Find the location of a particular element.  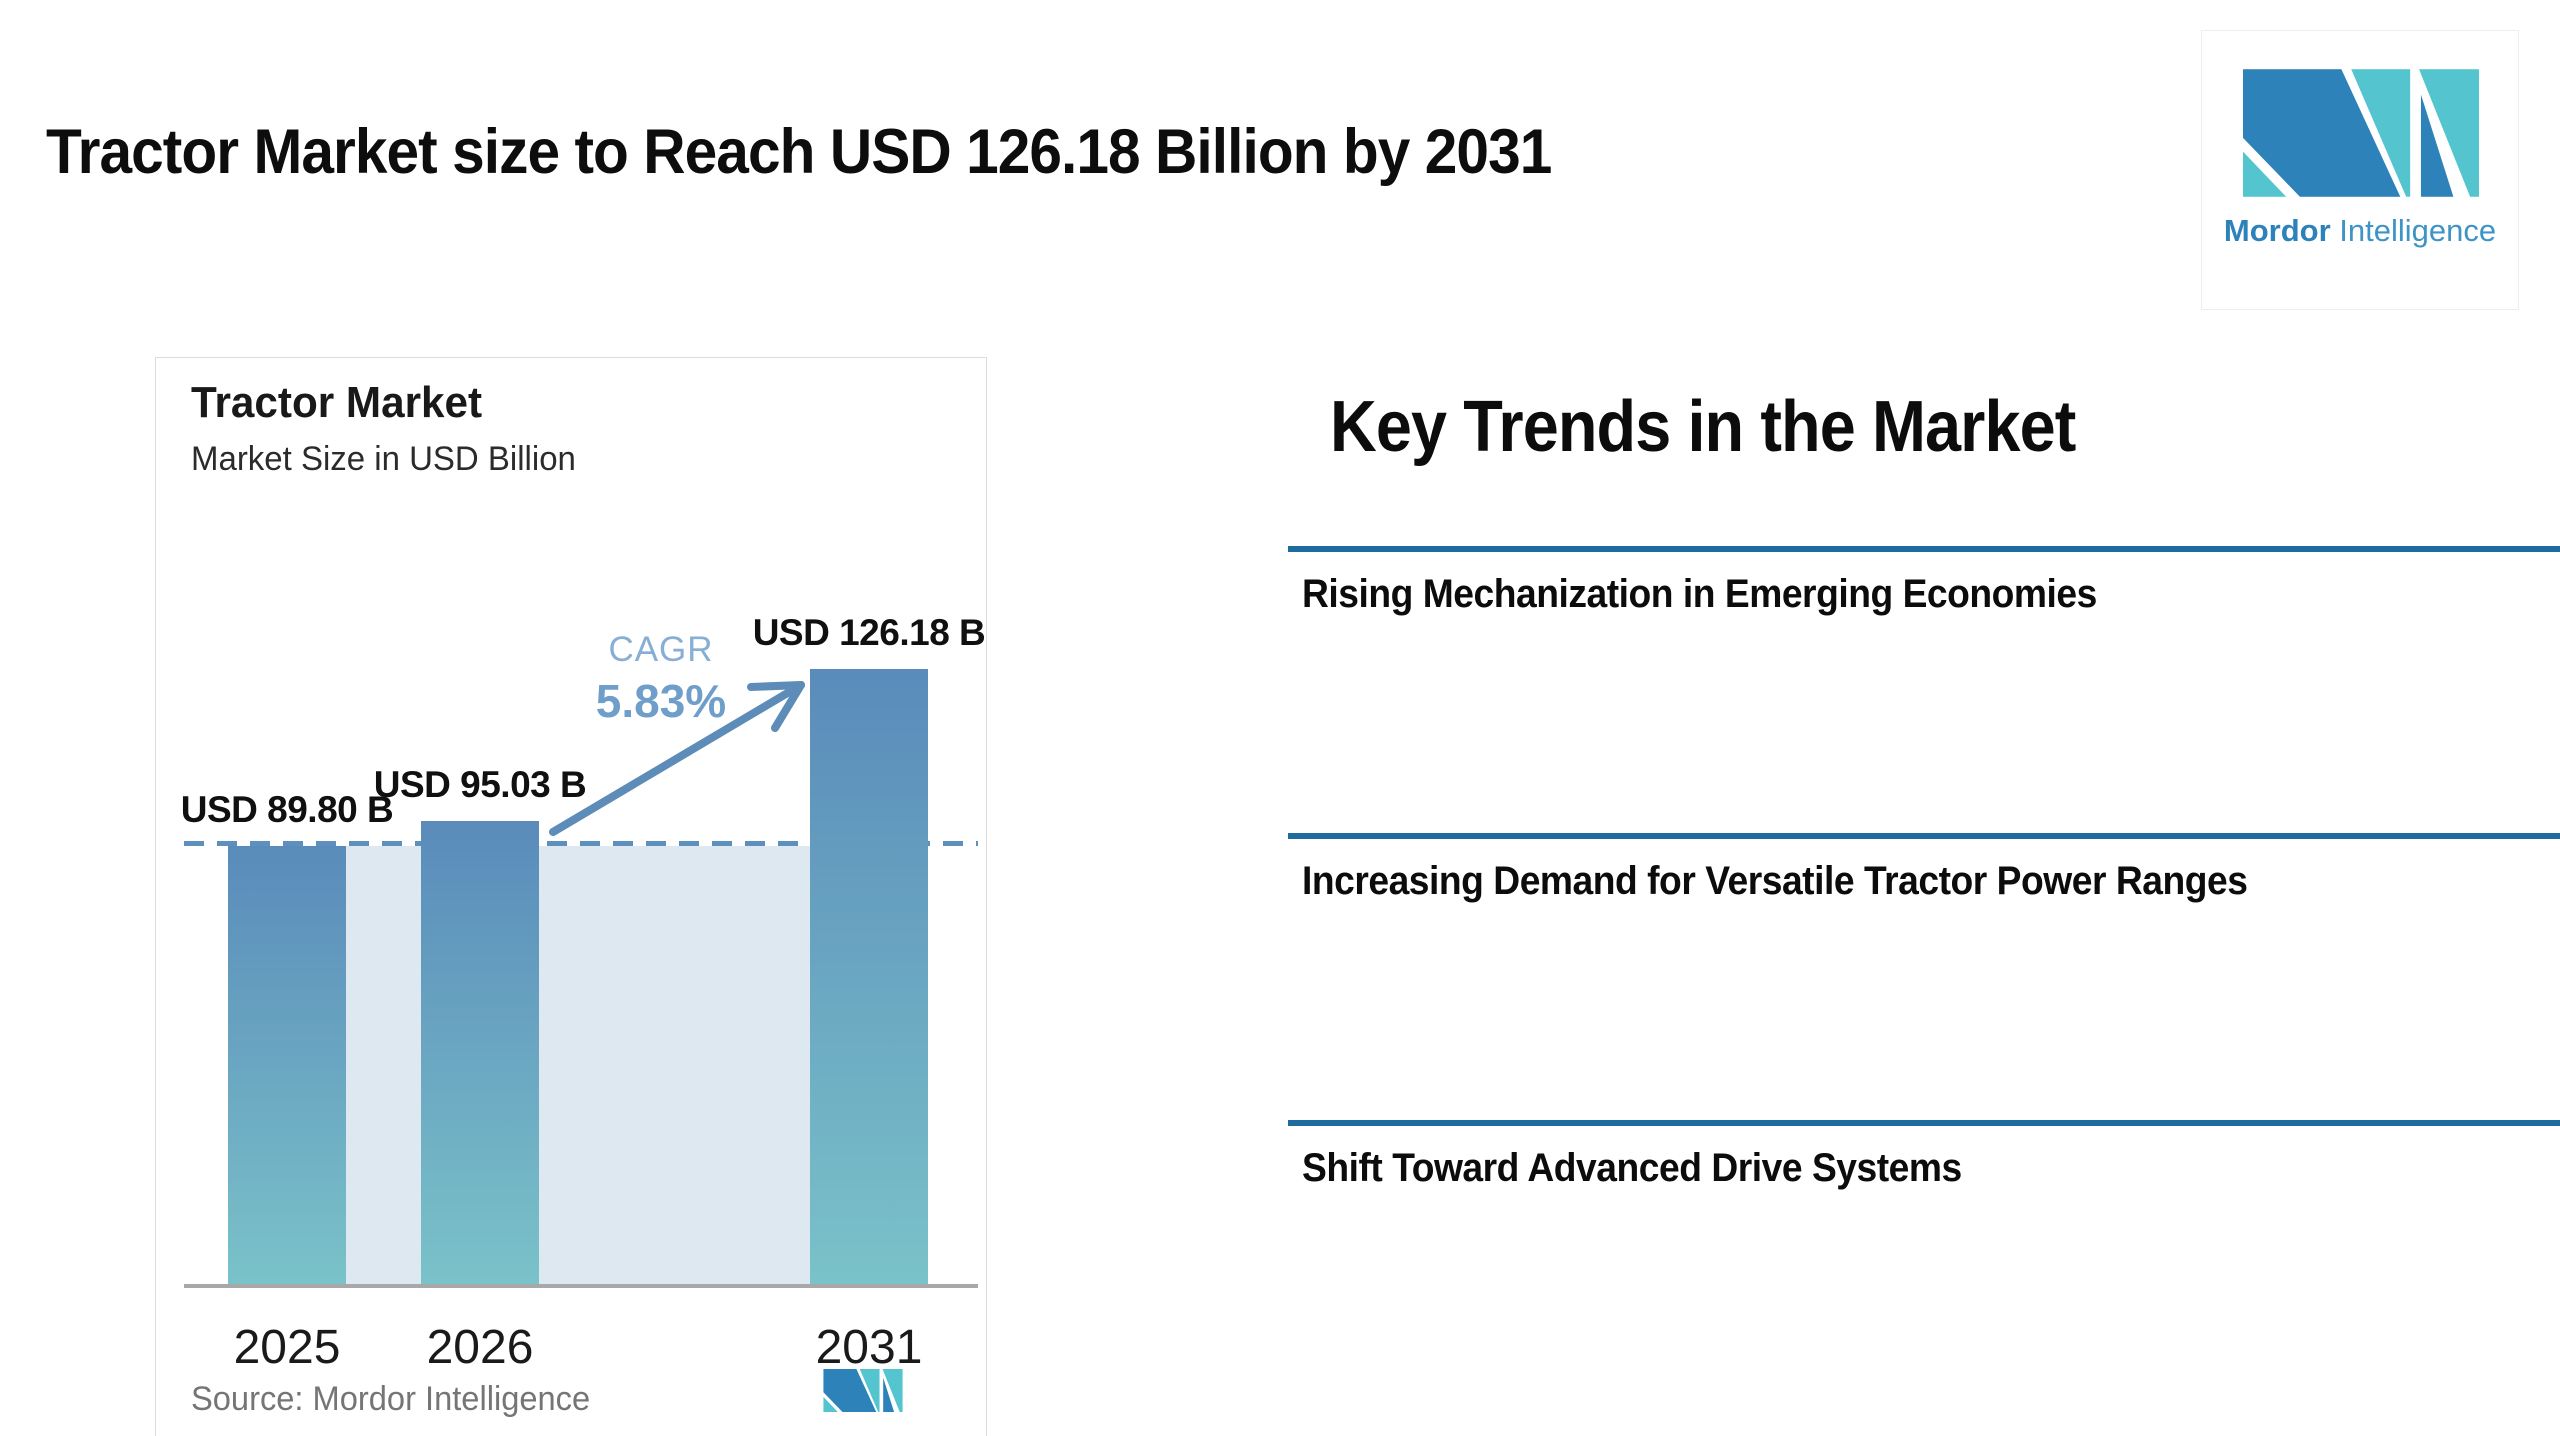

brand-logo-card: Mordor Intelligence is located at coordinates (2360, 170).